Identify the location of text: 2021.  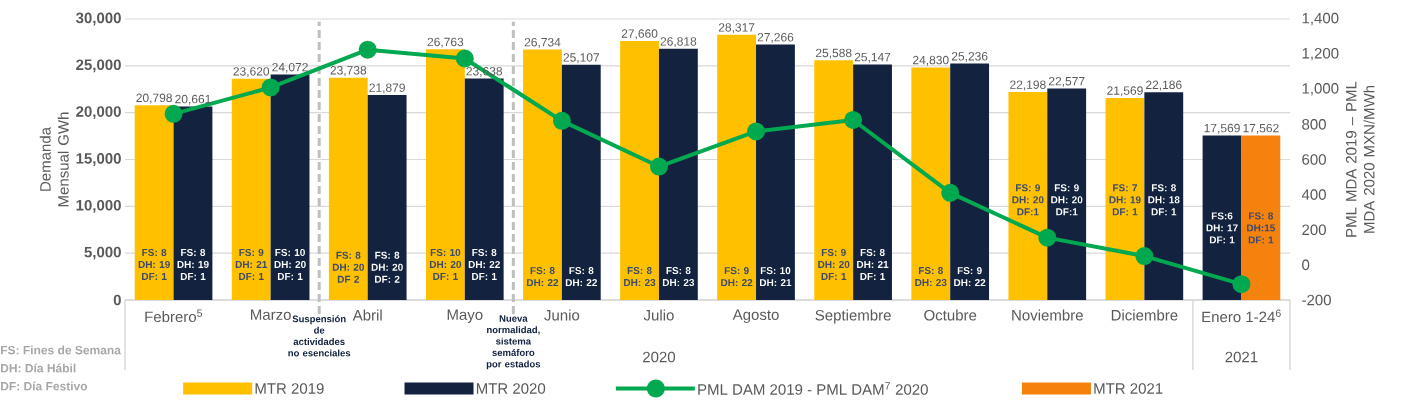
(1241, 357).